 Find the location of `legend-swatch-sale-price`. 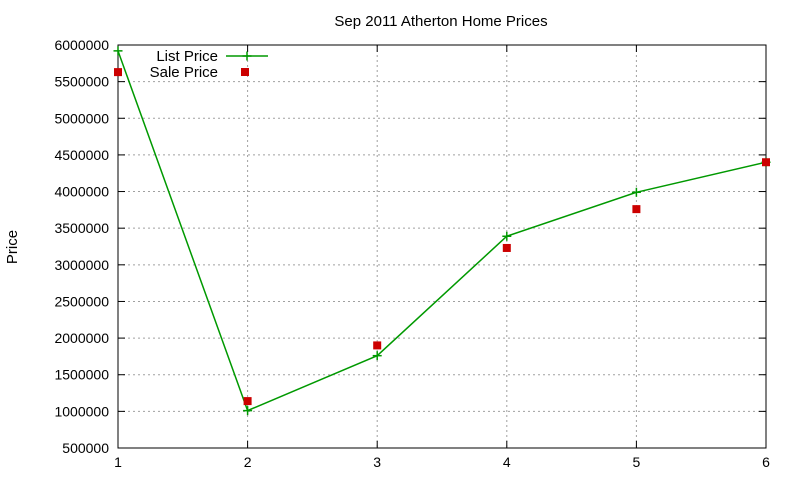

legend-swatch-sale-price is located at coordinates (245, 72).